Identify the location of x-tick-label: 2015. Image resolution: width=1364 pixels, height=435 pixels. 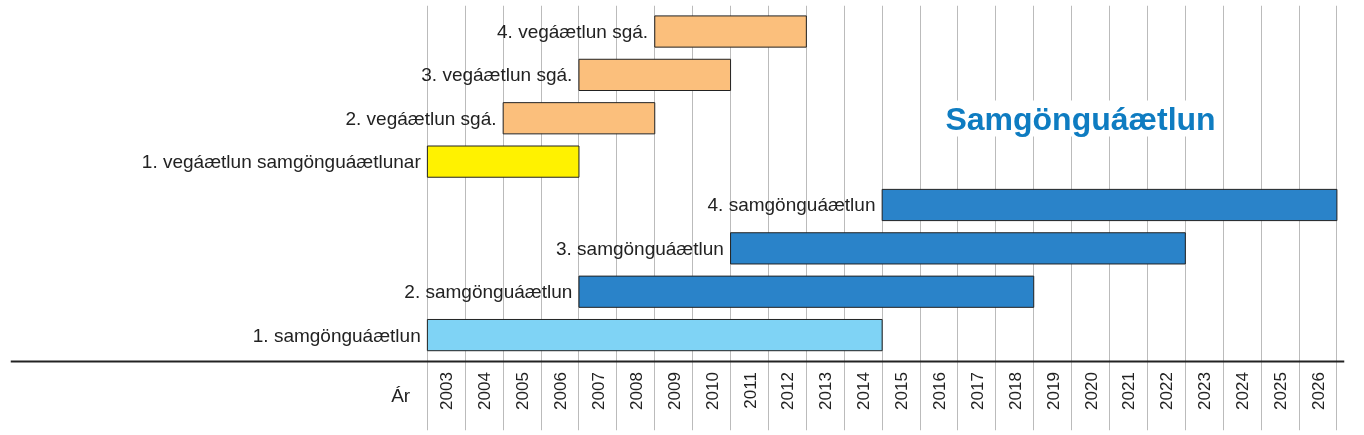
(902, 391).